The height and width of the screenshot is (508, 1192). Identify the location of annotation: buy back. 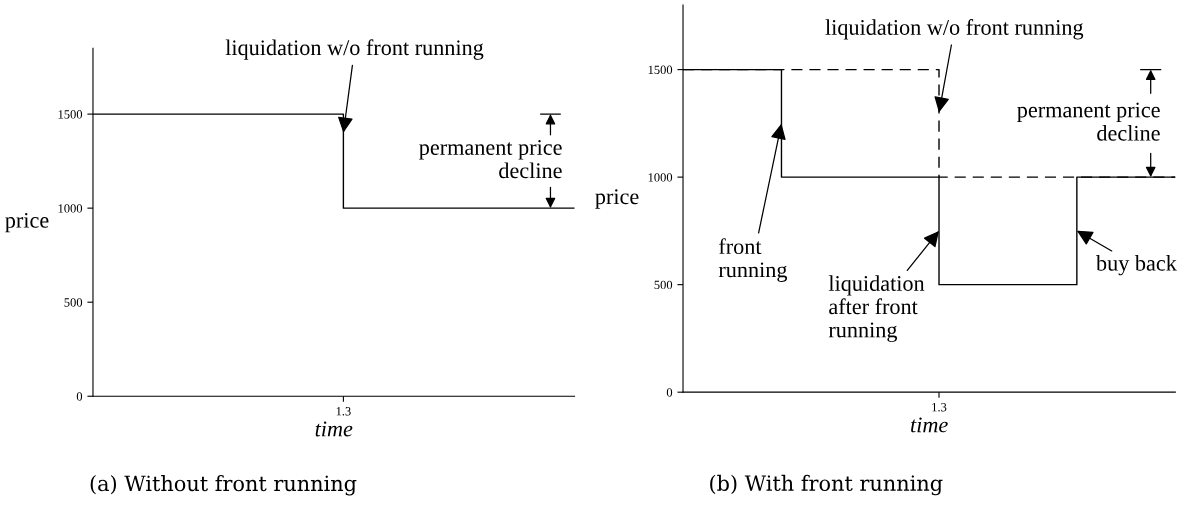
(1136, 265).